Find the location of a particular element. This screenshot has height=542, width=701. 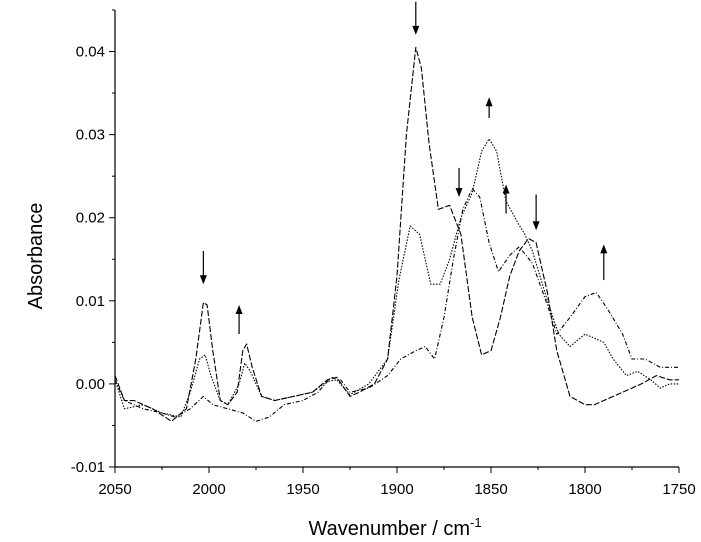

x-tick-label: 2000 is located at coordinates (208, 489).